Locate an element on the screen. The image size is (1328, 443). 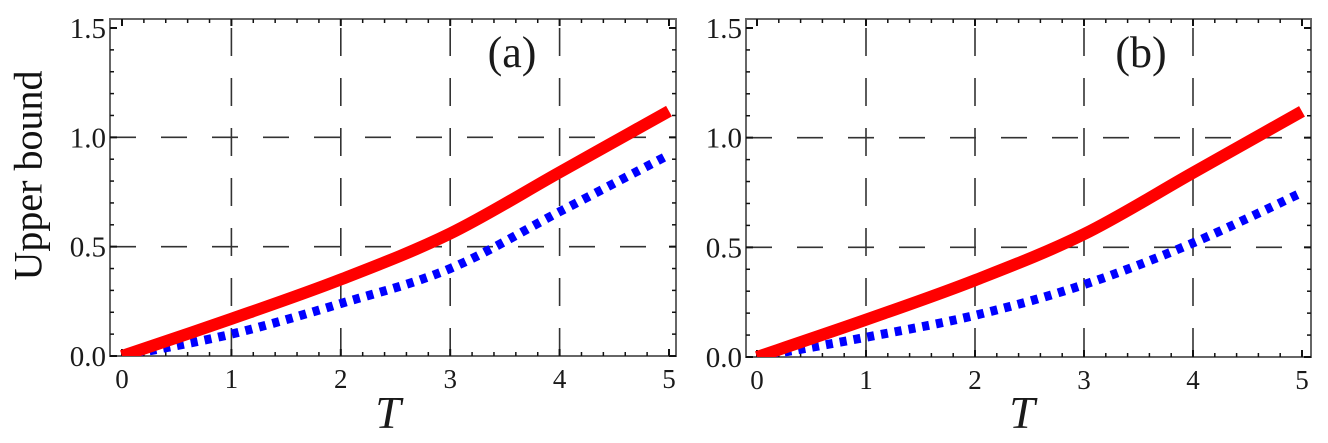
y-axis-label: Upper bound is located at coordinates (28, 175).